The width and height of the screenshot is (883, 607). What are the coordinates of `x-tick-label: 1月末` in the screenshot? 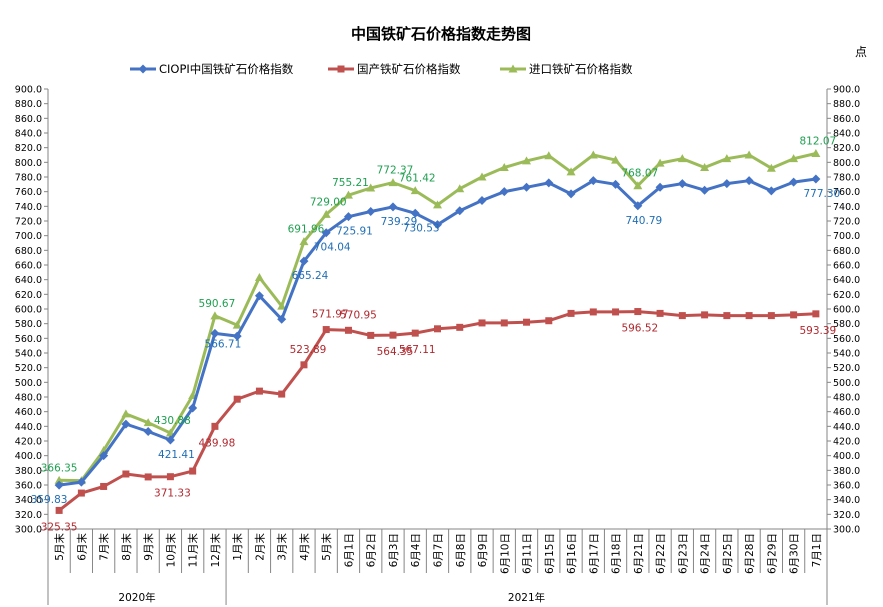 It's located at (237, 547).